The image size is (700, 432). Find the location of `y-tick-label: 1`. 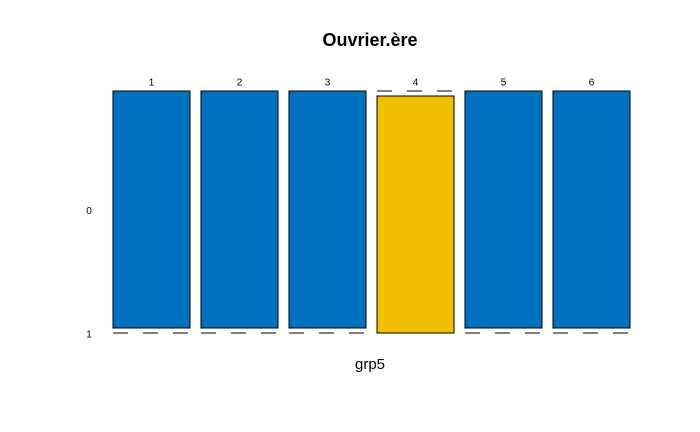

y-tick-label: 1 is located at coordinates (89, 335).